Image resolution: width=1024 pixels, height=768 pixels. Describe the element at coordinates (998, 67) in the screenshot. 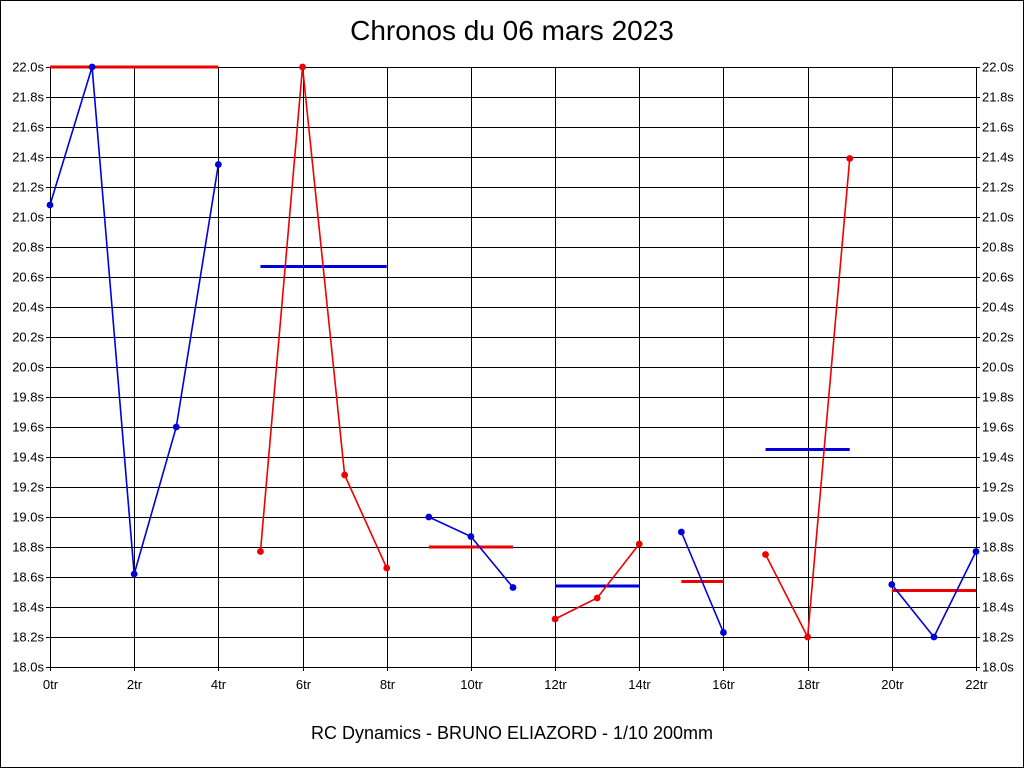

I see `y-tick-label-right: 22.0s` at that location.